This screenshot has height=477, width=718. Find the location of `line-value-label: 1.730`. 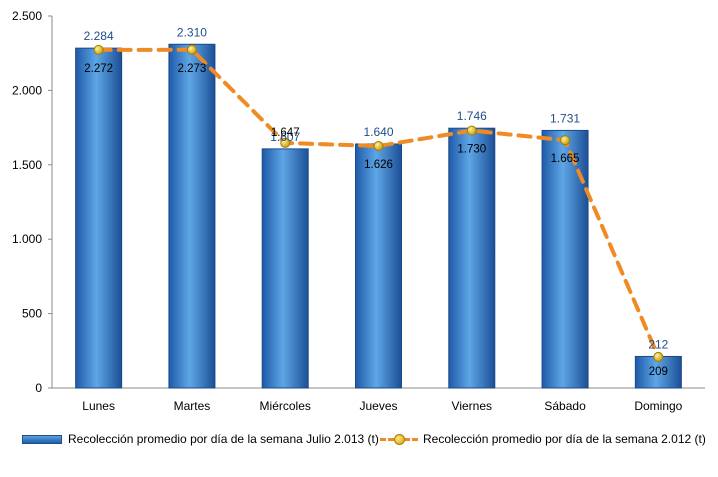

line-value-label: 1.730 is located at coordinates (471, 150).